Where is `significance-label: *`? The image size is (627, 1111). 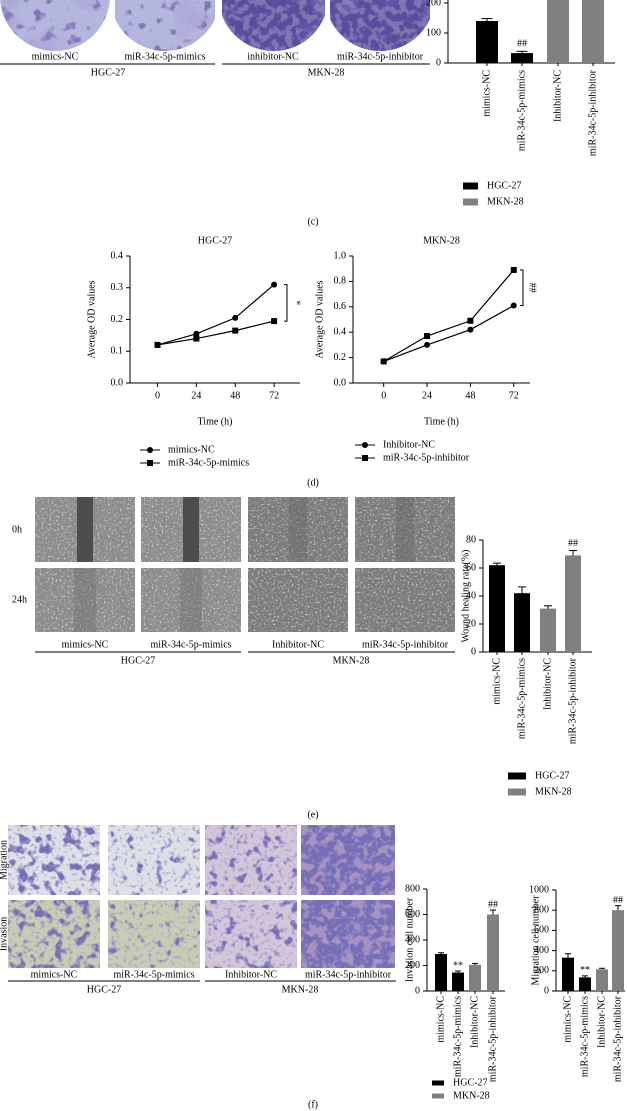
significance-label: * is located at coordinates (296, 302).